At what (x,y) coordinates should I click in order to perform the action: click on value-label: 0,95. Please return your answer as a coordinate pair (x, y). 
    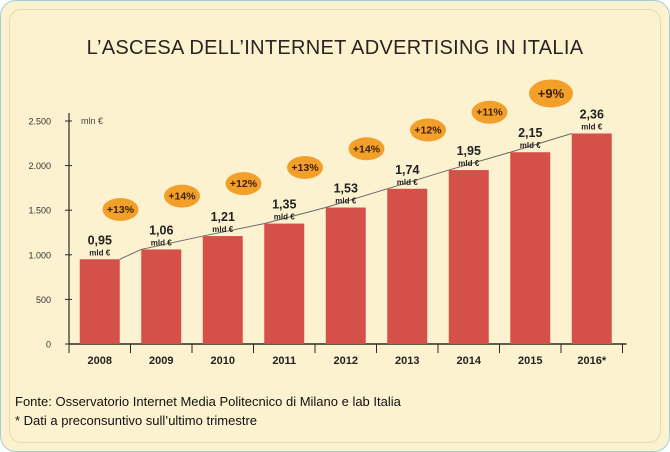
    Looking at the image, I should click on (100, 240).